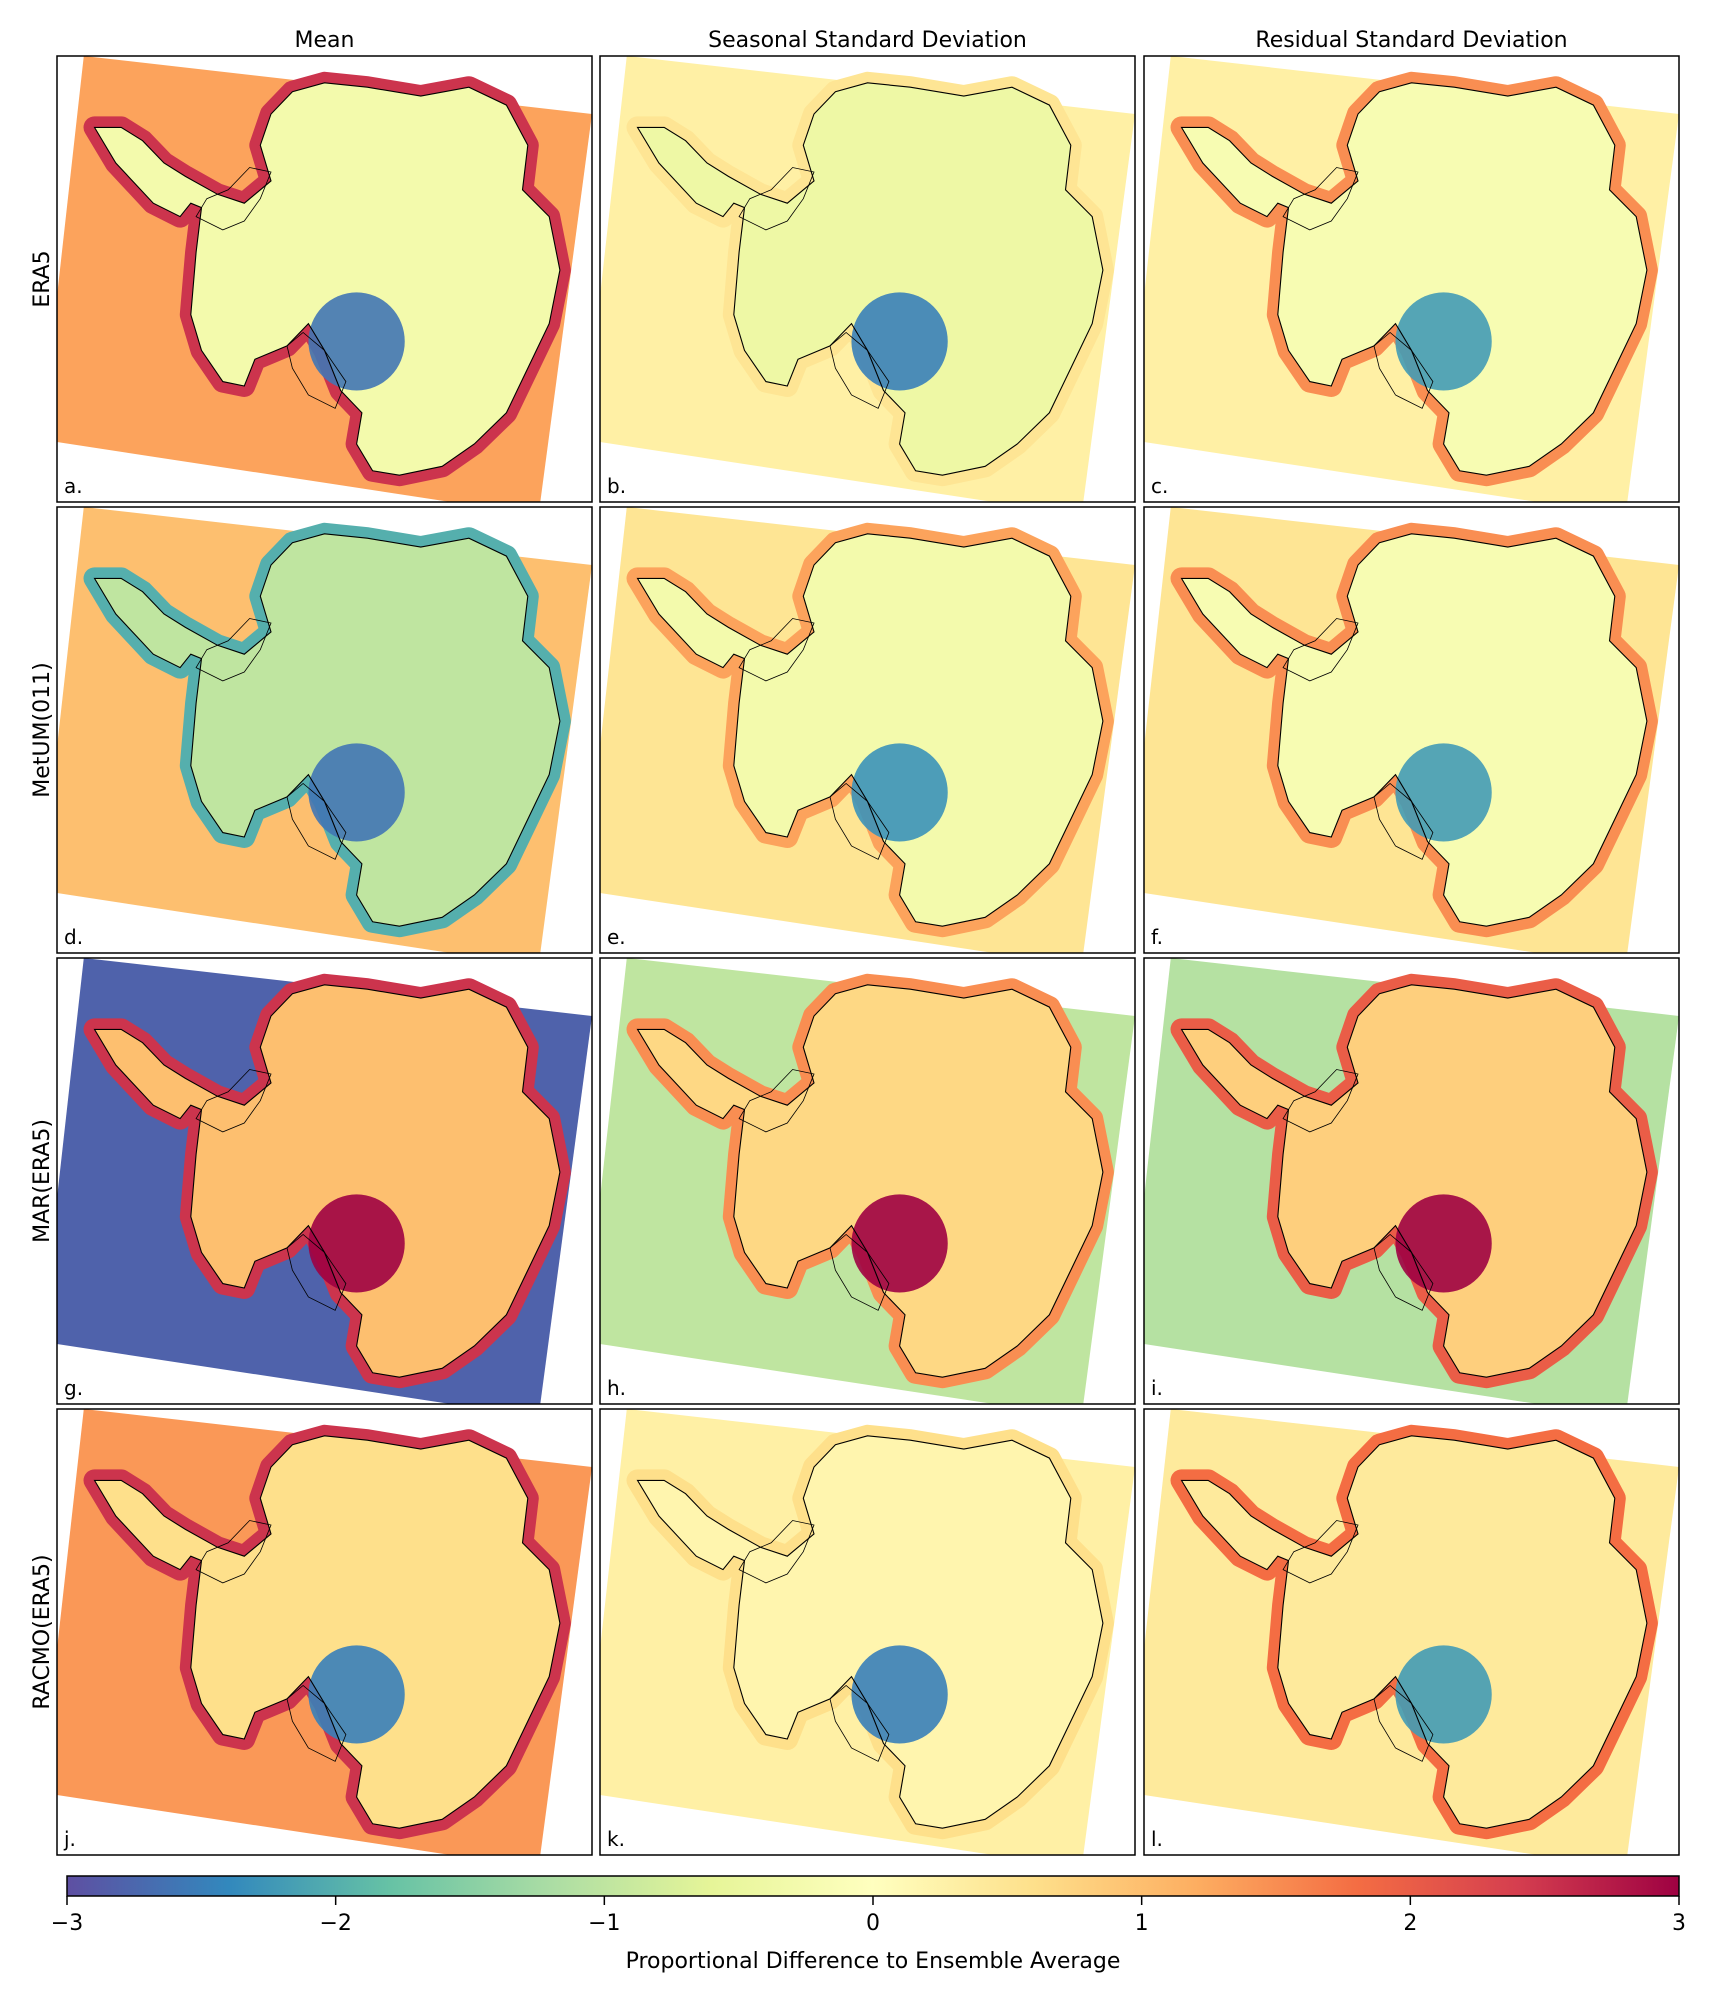 This screenshot has width=1714, height=2015. What do you see at coordinates (67, 1923) in the screenshot?
I see `colorbar-tick-label: −3` at bounding box center [67, 1923].